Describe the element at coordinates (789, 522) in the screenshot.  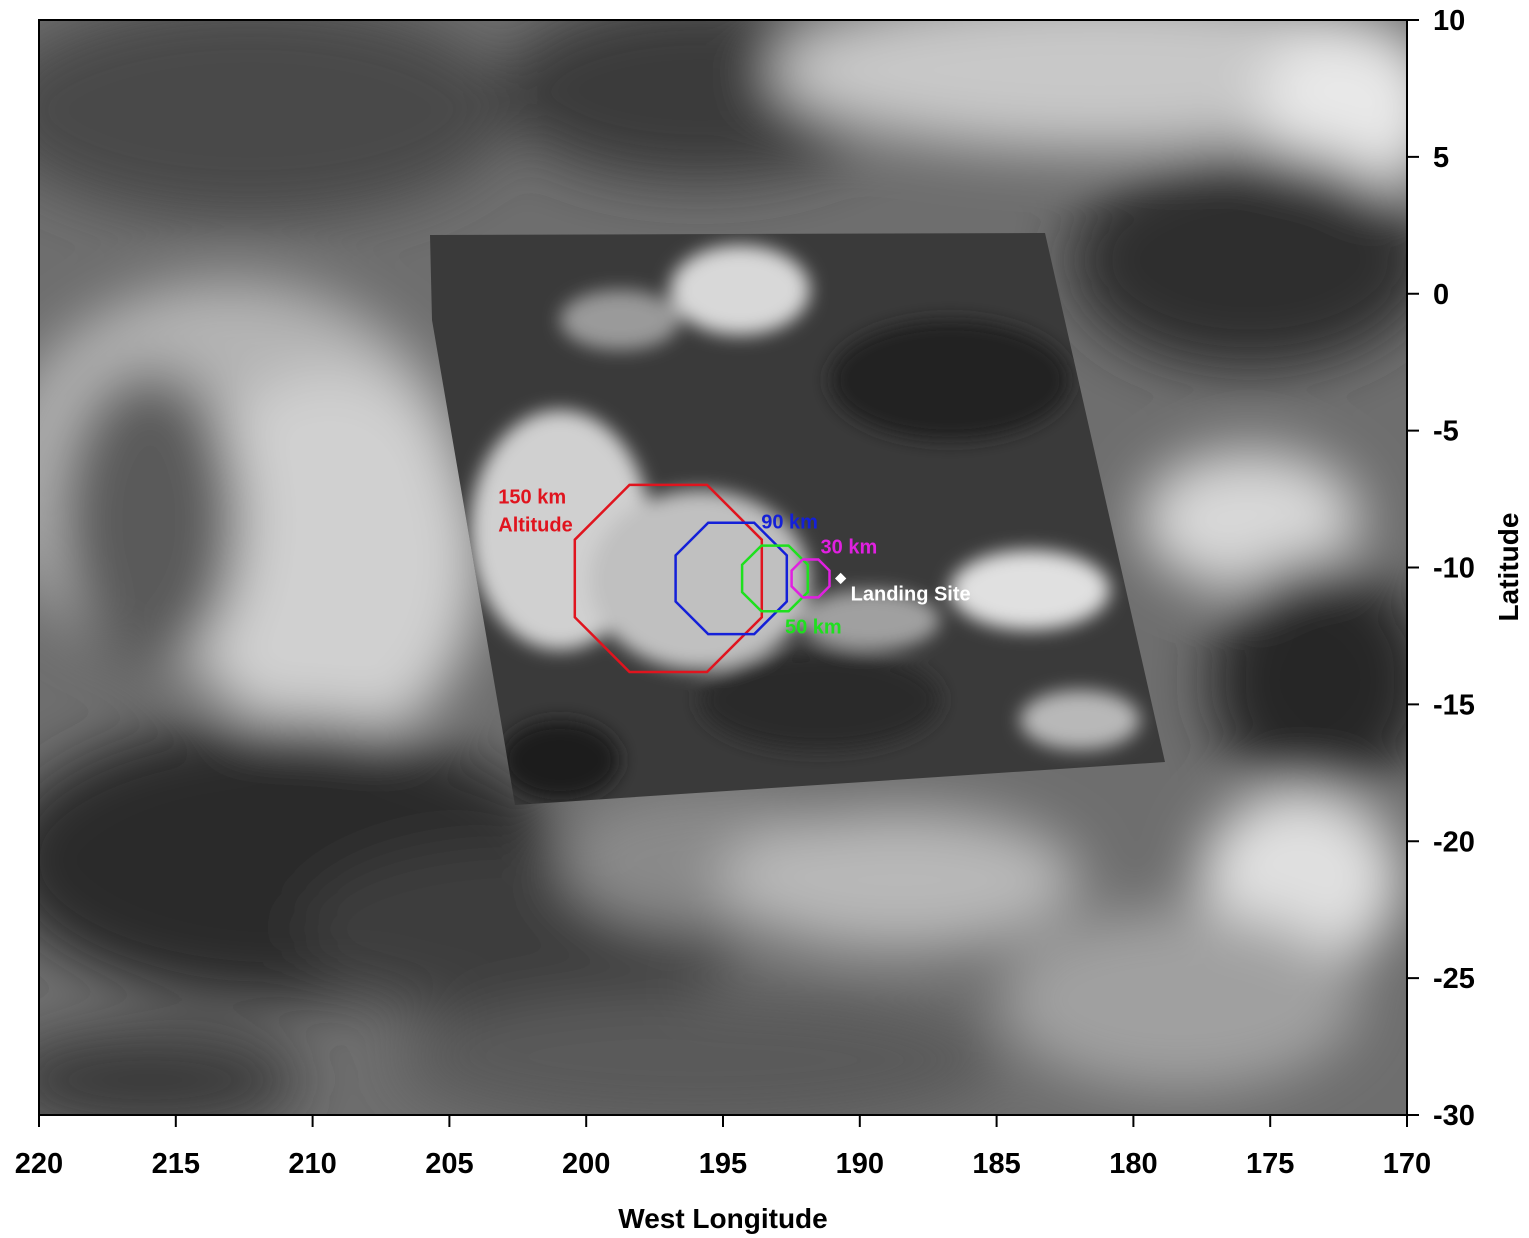
I see `footprint-label: 90 km` at that location.